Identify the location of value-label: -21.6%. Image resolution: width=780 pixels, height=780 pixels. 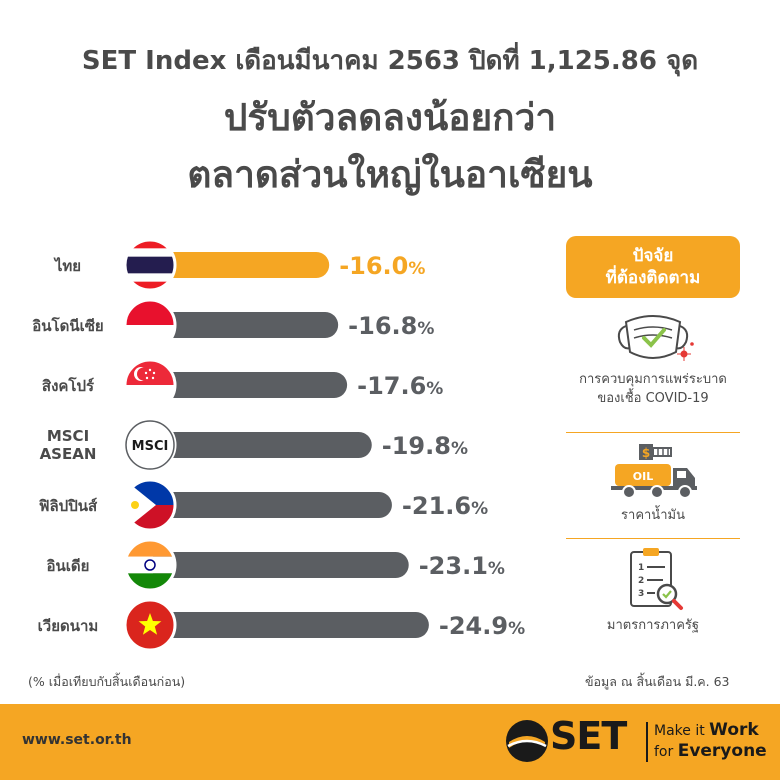
(445, 506).